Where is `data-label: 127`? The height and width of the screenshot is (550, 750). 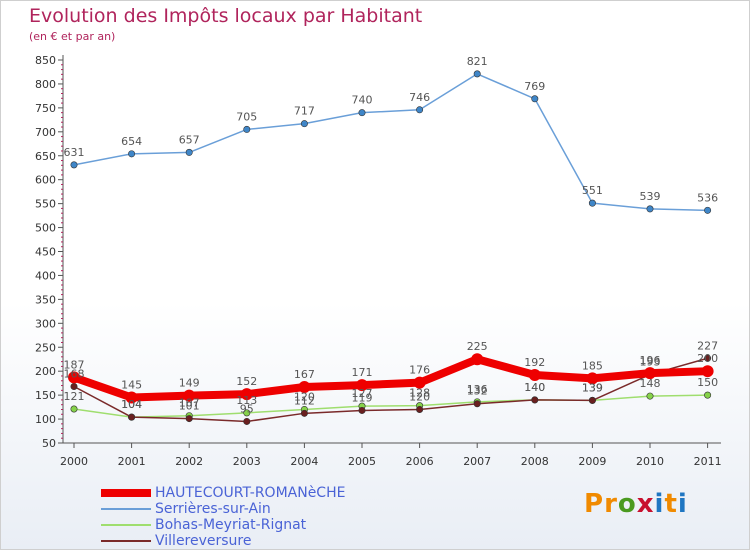 data-label: 127 is located at coordinates (362, 393).